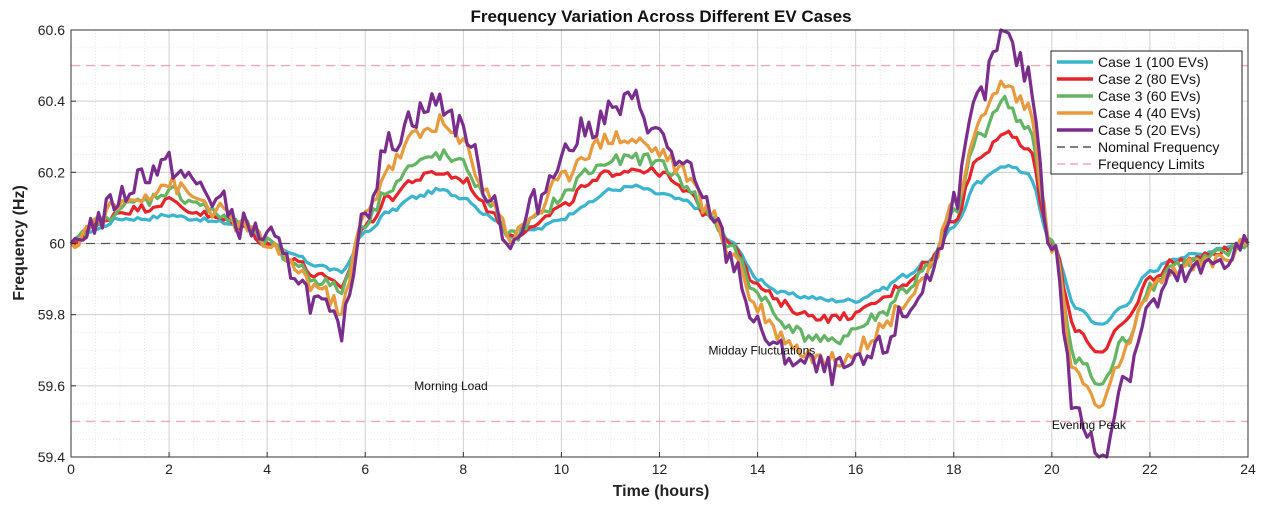 The height and width of the screenshot is (509, 1277). Describe the element at coordinates (169, 469) in the screenshot. I see `x-tick-label: 2` at that location.